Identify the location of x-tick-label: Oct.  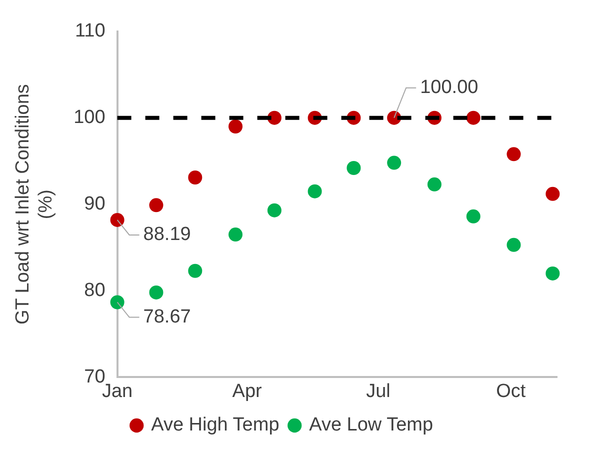
(511, 391).